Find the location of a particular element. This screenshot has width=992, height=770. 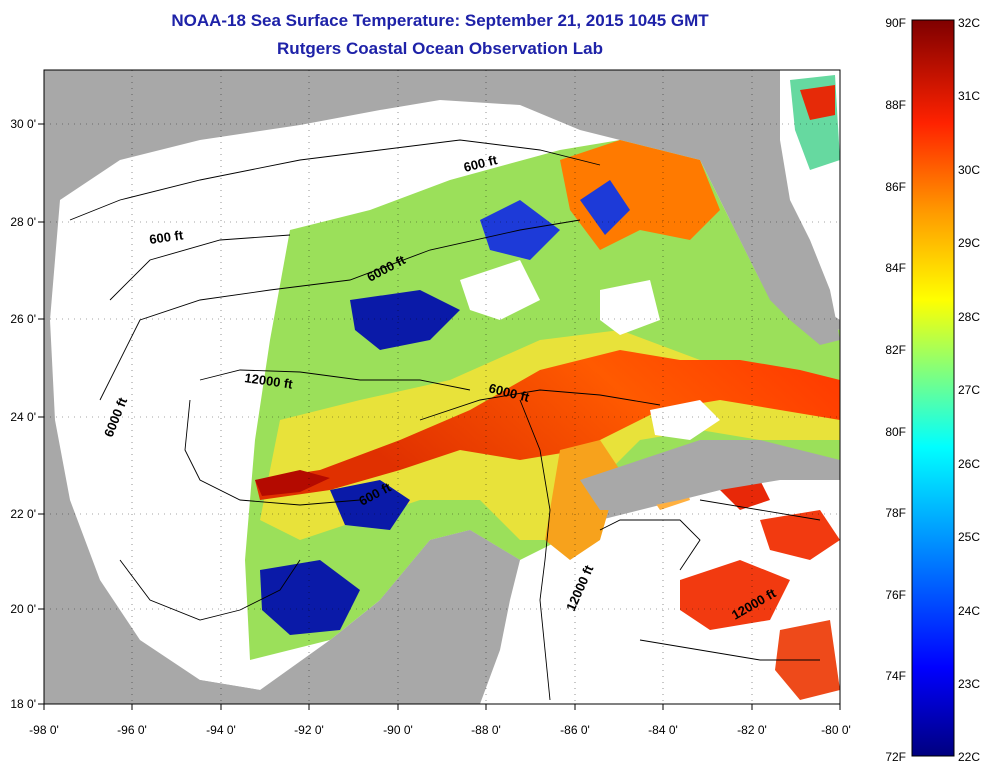

colorbar-c-label: 27C is located at coordinates (969, 390).